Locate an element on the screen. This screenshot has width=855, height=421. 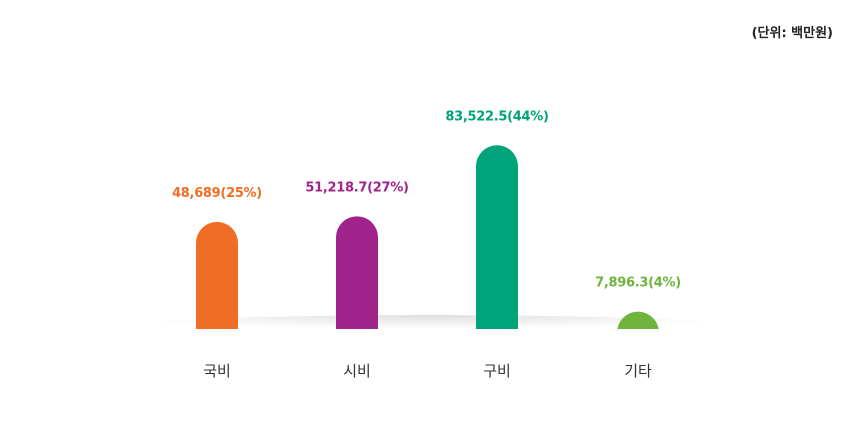
baseline-shadow is located at coordinates (432, 329).